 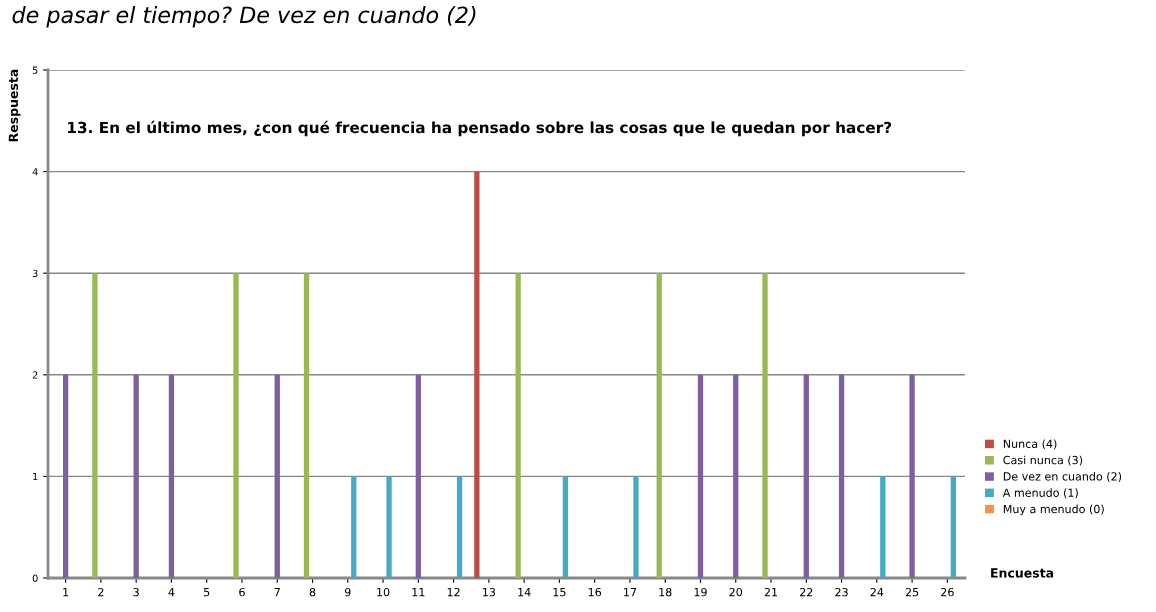 I want to click on x-tick-label: 22, so click(x=806, y=592).